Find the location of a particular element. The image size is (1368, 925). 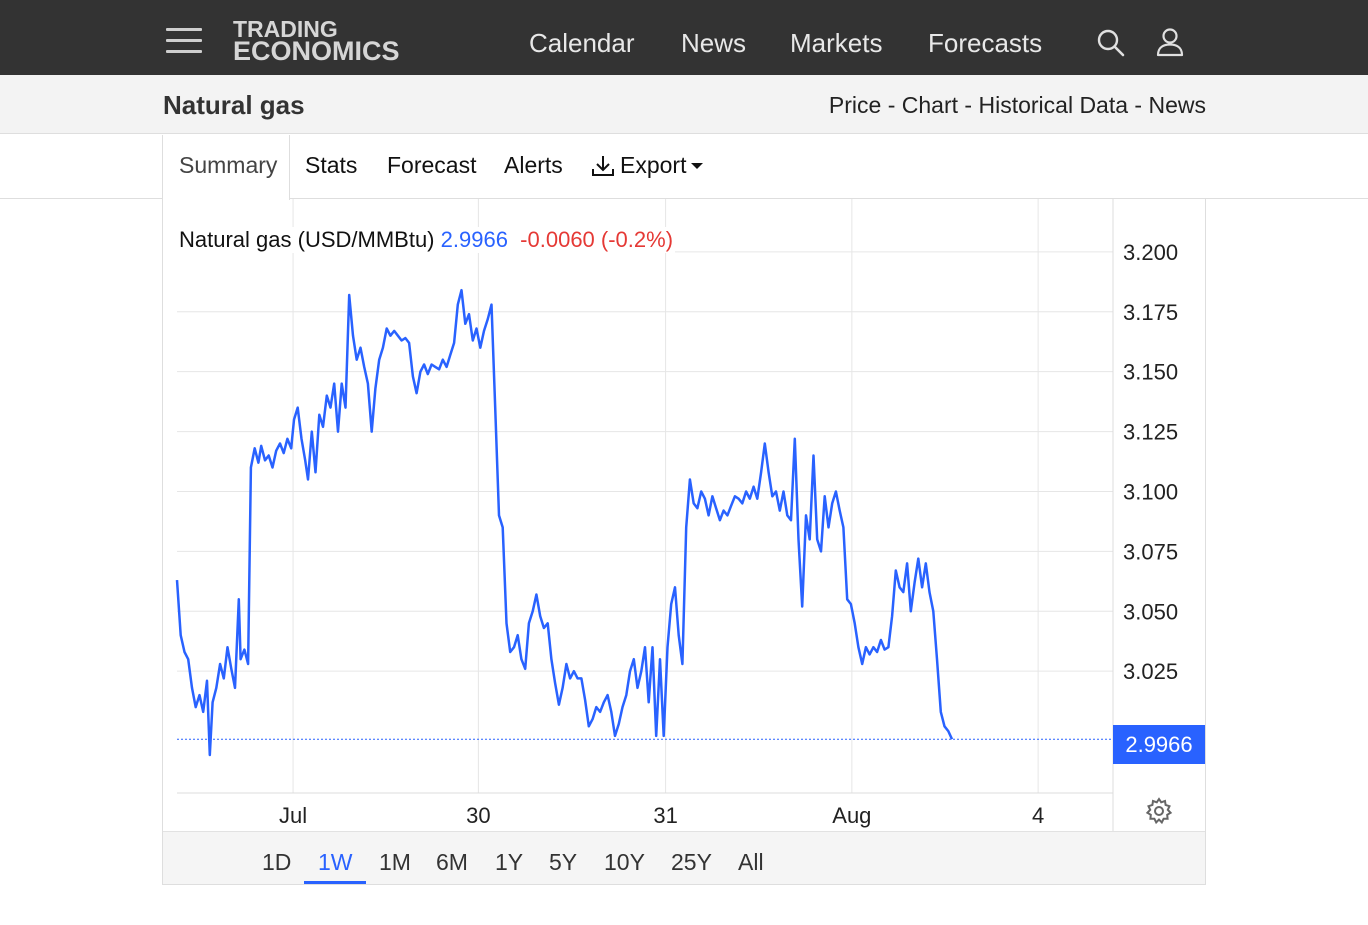

subnav-links: Price - Chart - Historical Data - News is located at coordinates (1017, 105).